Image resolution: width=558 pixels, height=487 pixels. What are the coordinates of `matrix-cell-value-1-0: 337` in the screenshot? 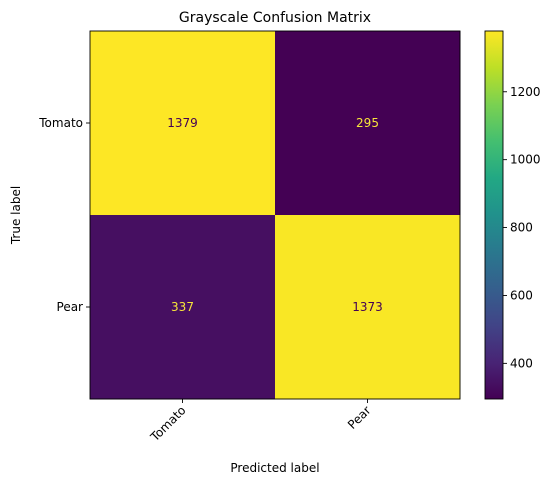 It's located at (182, 307).